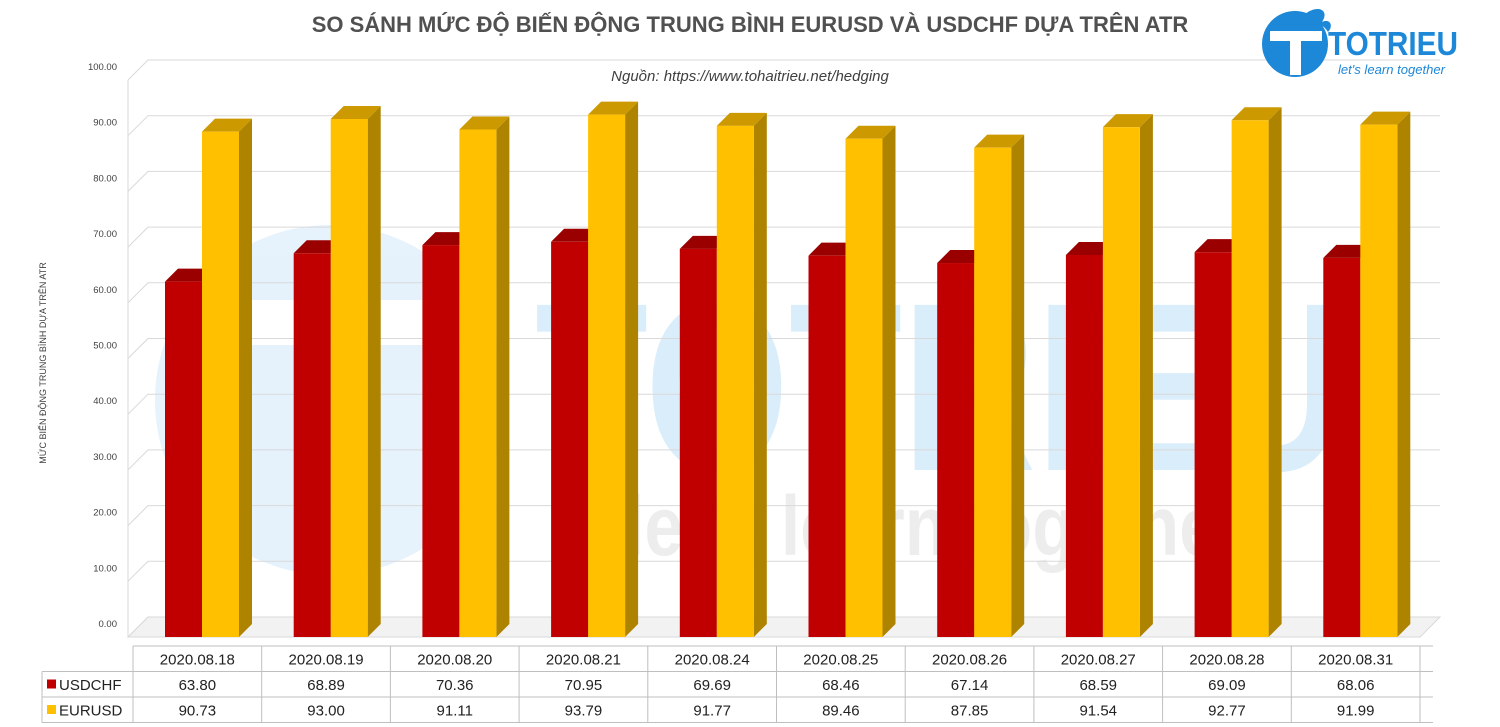 The image size is (1500, 727). What do you see at coordinates (1393, 43) in the screenshot?
I see `logo-name: TOTRIEU` at bounding box center [1393, 43].